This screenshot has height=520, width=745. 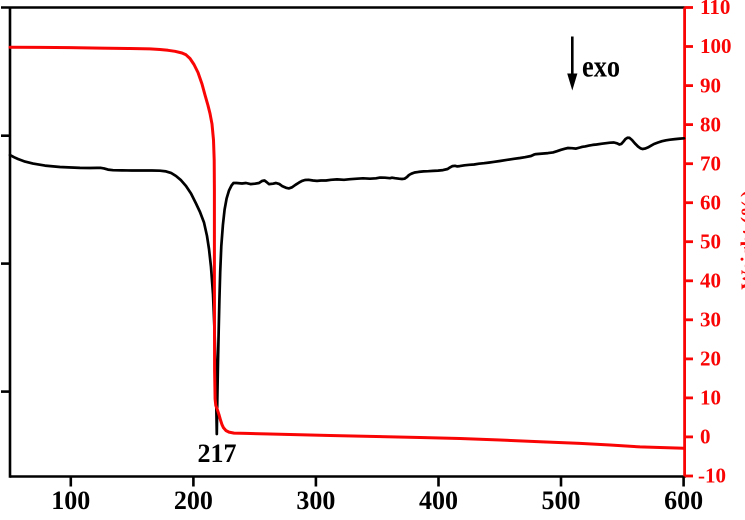 I want to click on svg-text: exo, so click(x=601, y=67).